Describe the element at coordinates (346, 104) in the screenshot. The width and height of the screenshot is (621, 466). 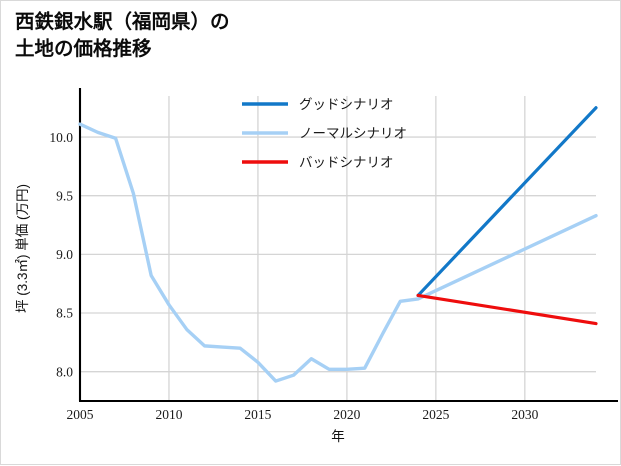
I see `legend-label-0: グッドシナリオ` at that location.